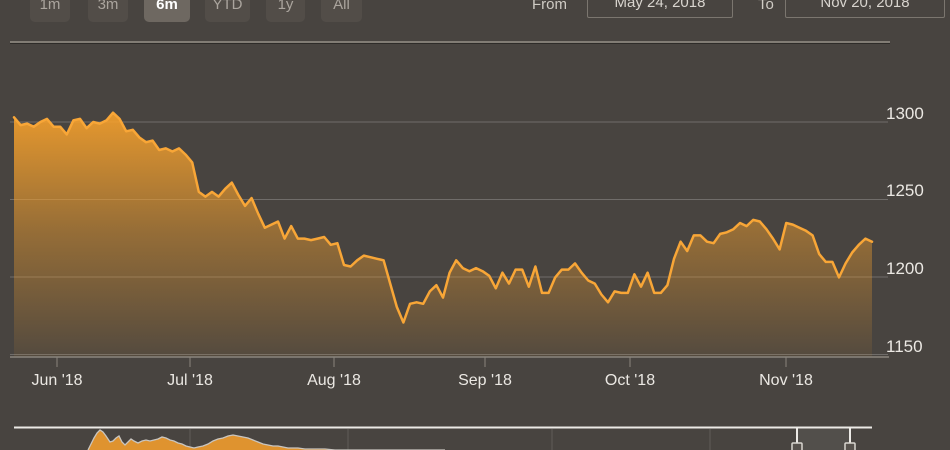 Image resolution: width=950 pixels, height=450 pixels. Describe the element at coordinates (850, 439) in the screenshot. I see `navigator-handle-right` at that location.